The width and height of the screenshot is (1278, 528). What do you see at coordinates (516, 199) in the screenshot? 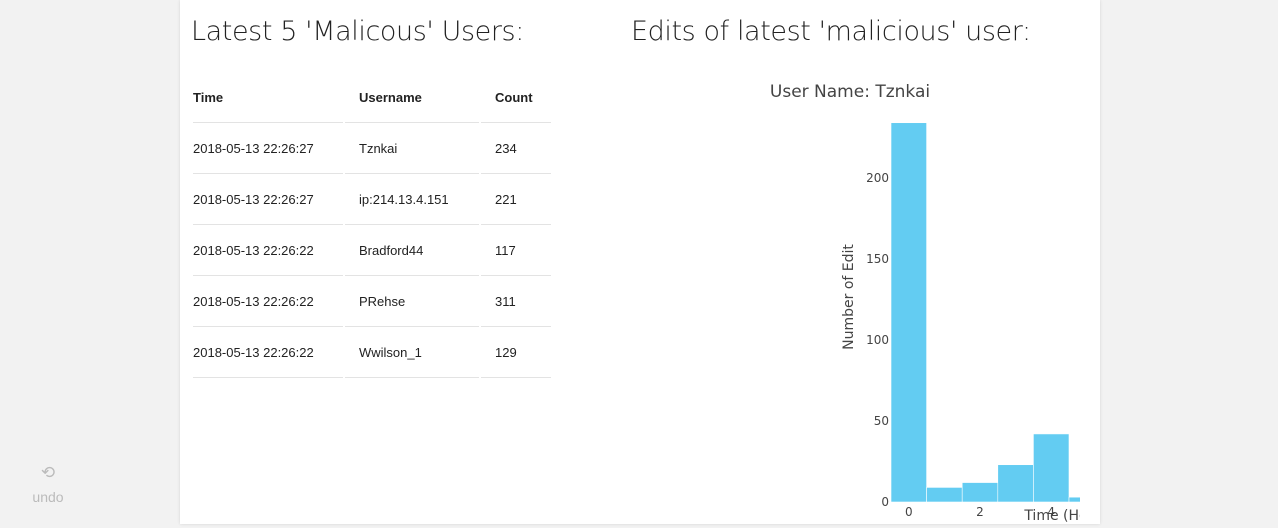
I see `cell-count: 221` at bounding box center [516, 199].